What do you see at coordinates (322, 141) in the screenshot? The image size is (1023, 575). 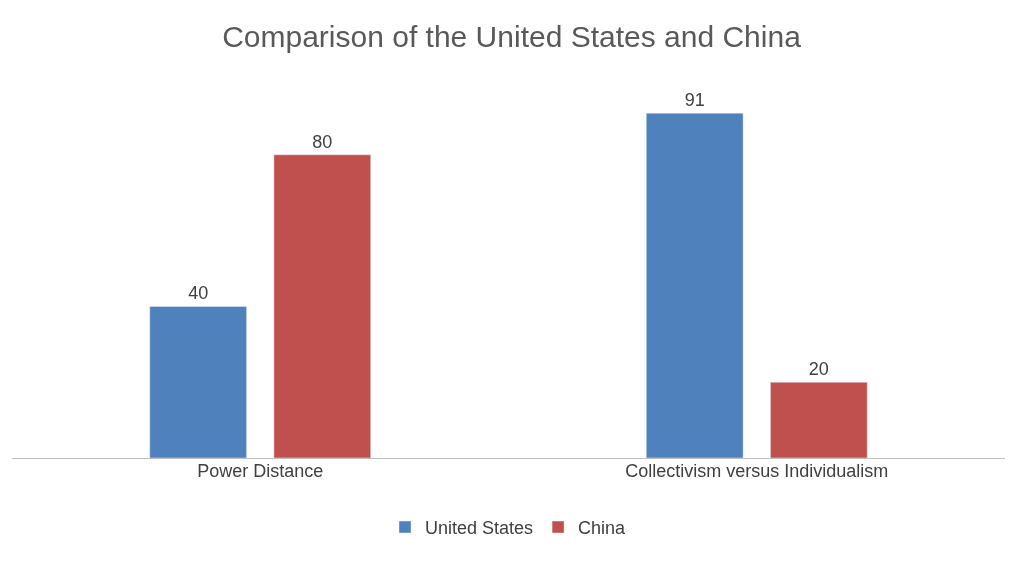 I see `data-label: 80` at bounding box center [322, 141].